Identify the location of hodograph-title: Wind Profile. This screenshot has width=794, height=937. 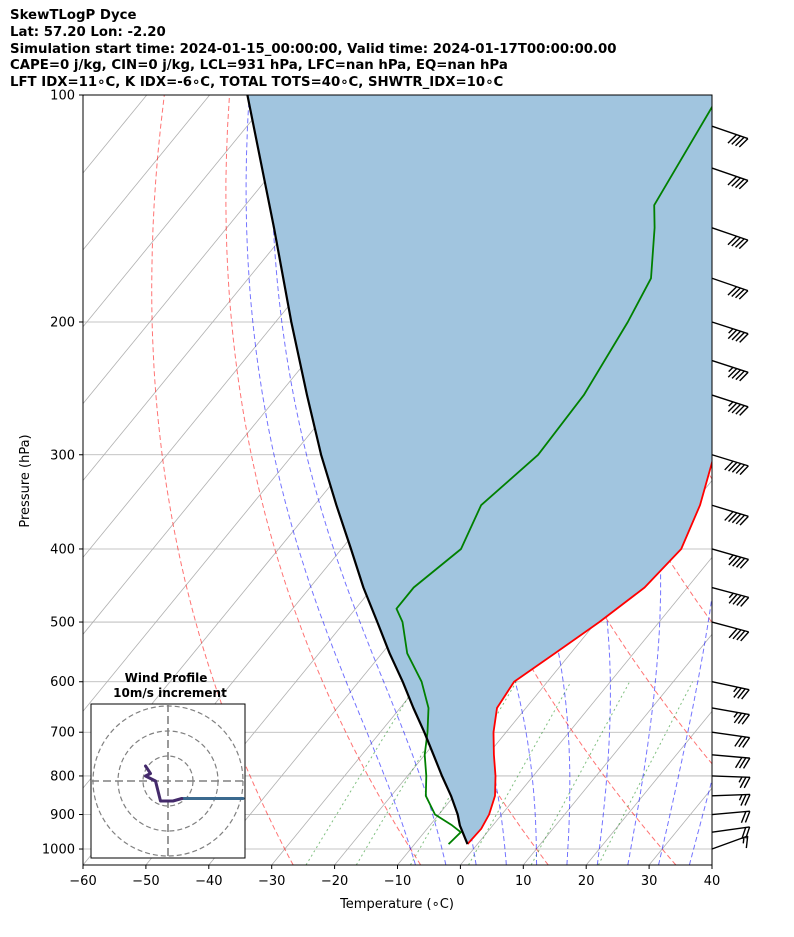
(166, 678).